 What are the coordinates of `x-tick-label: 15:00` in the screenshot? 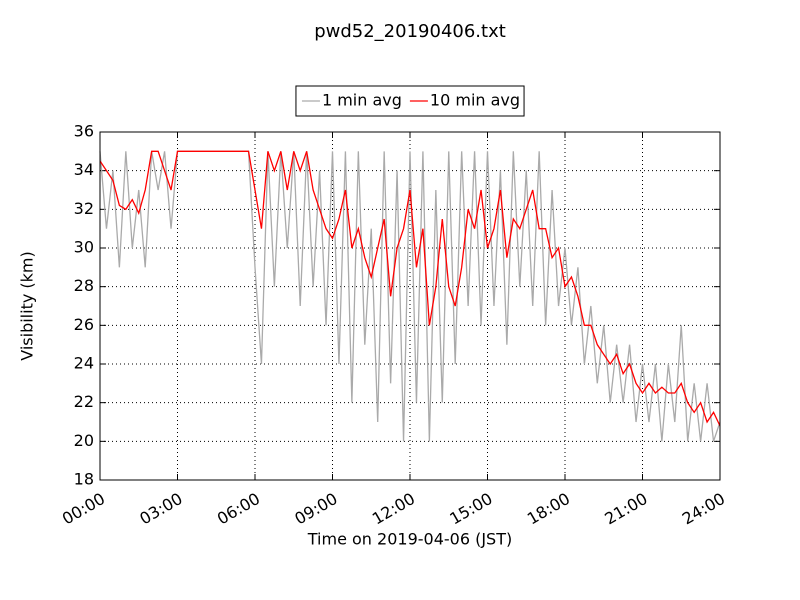 It's located at (470, 509).